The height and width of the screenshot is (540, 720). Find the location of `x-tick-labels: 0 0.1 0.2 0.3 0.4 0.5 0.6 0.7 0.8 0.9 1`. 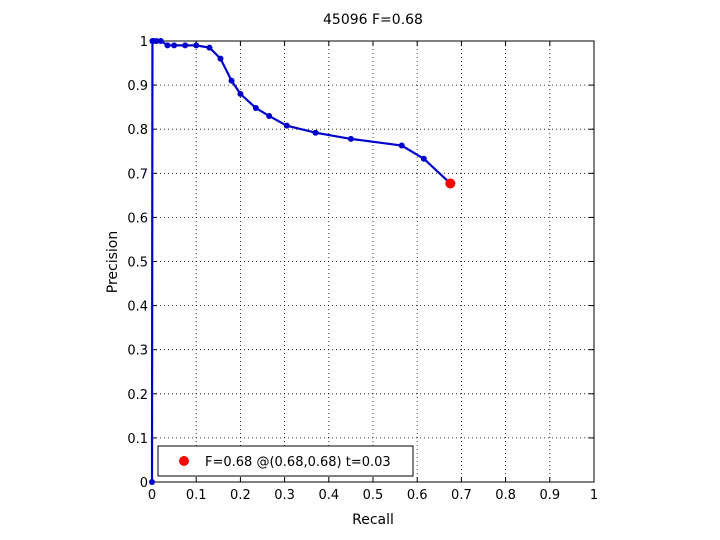

x-tick-labels: 0 0.1 0.2 0.3 0.4 0.5 0.6 0.7 0.8 0.9 1 is located at coordinates (373, 495).